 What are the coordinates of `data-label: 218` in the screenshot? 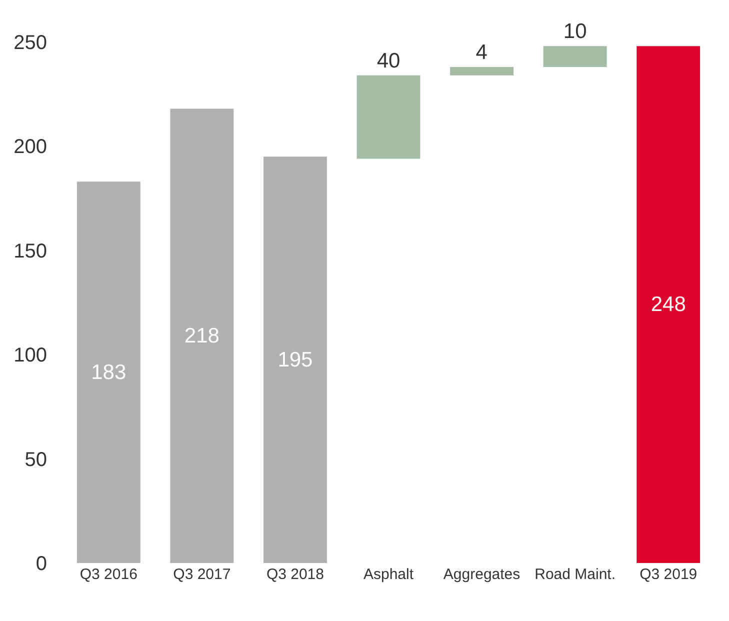 It's located at (202, 336).